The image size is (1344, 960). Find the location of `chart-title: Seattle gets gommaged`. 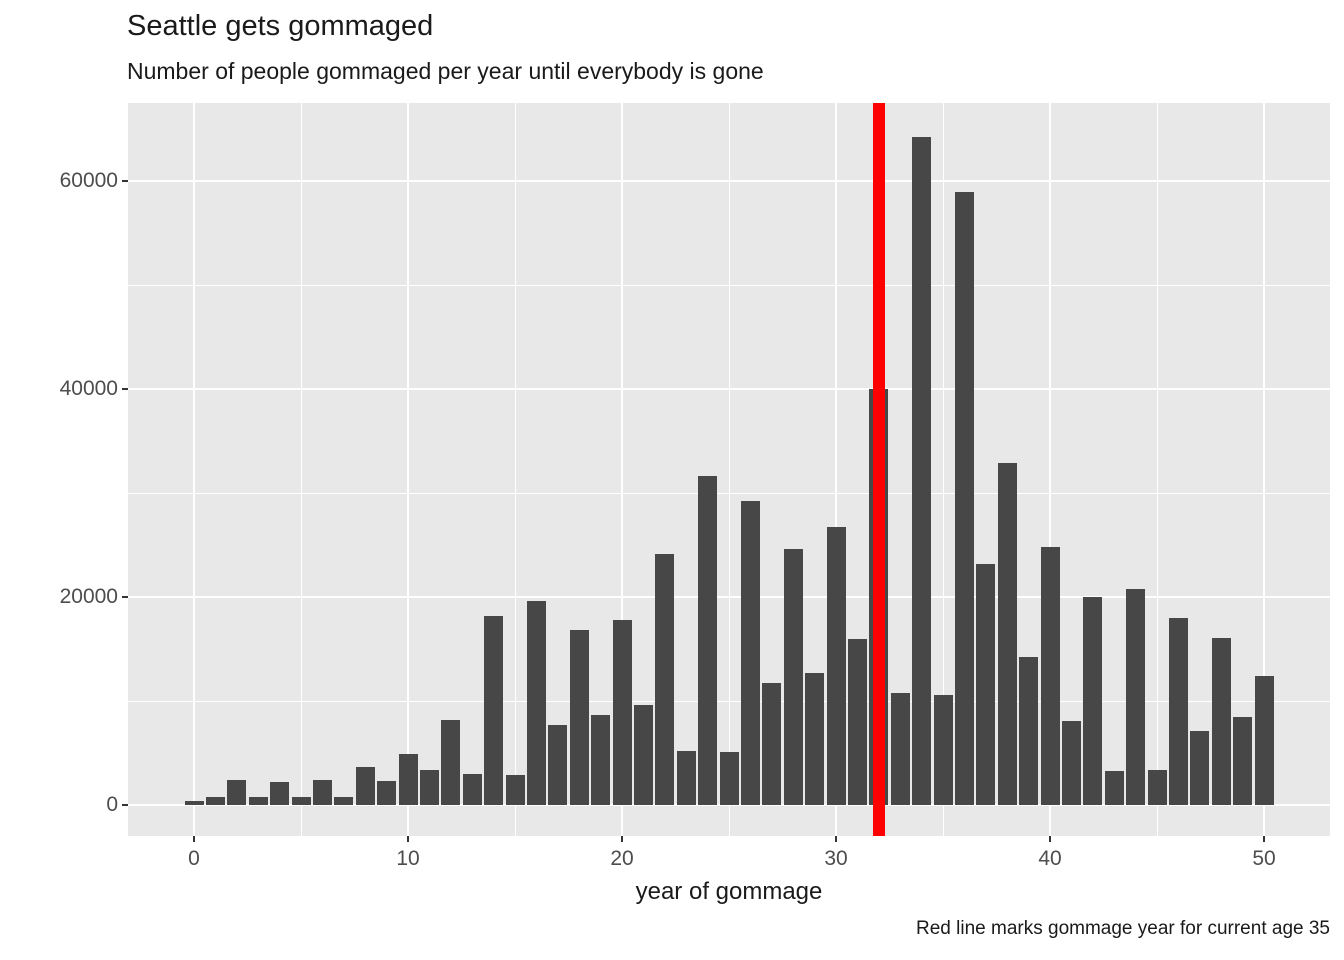

chart-title: Seattle gets gommaged is located at coordinates (280, 26).